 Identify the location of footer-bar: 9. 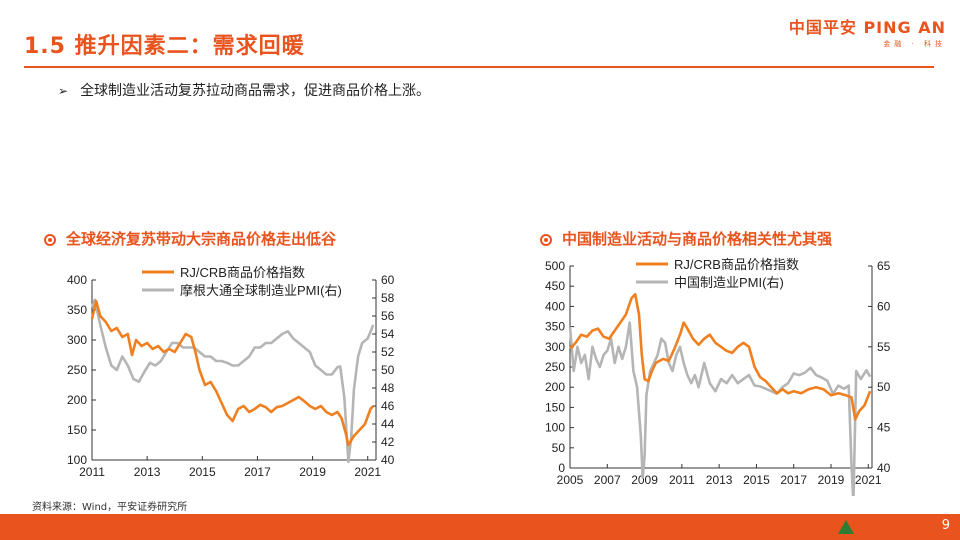
(480, 527).